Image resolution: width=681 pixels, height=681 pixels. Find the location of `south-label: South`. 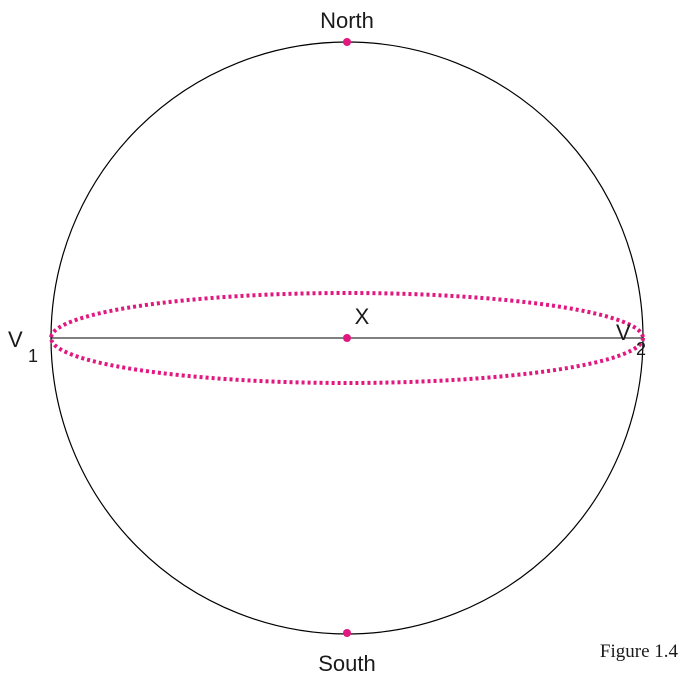

south-label: South is located at coordinates (347, 663).